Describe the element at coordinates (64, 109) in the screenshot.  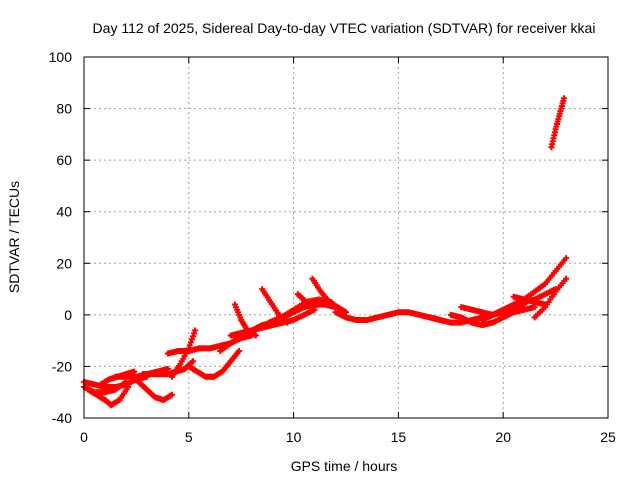
I see `y-tick-label: 80` at that location.